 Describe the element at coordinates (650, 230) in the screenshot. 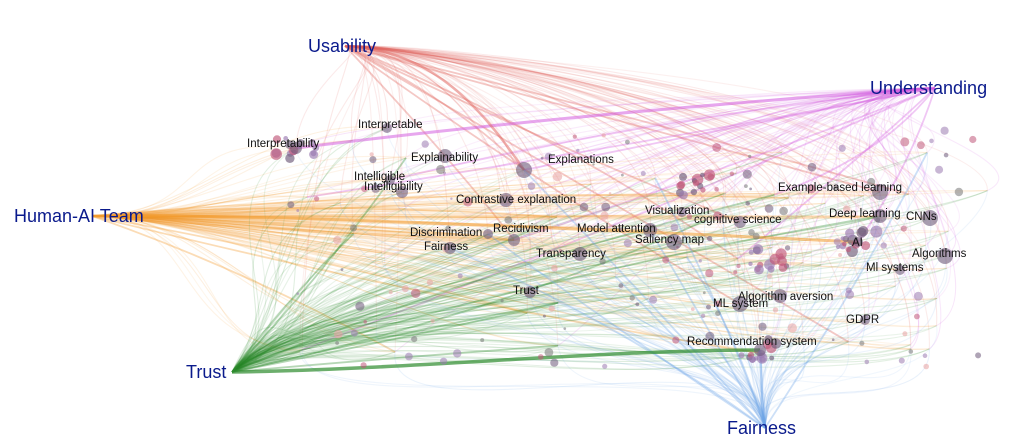

I see `node-model-attention` at that location.